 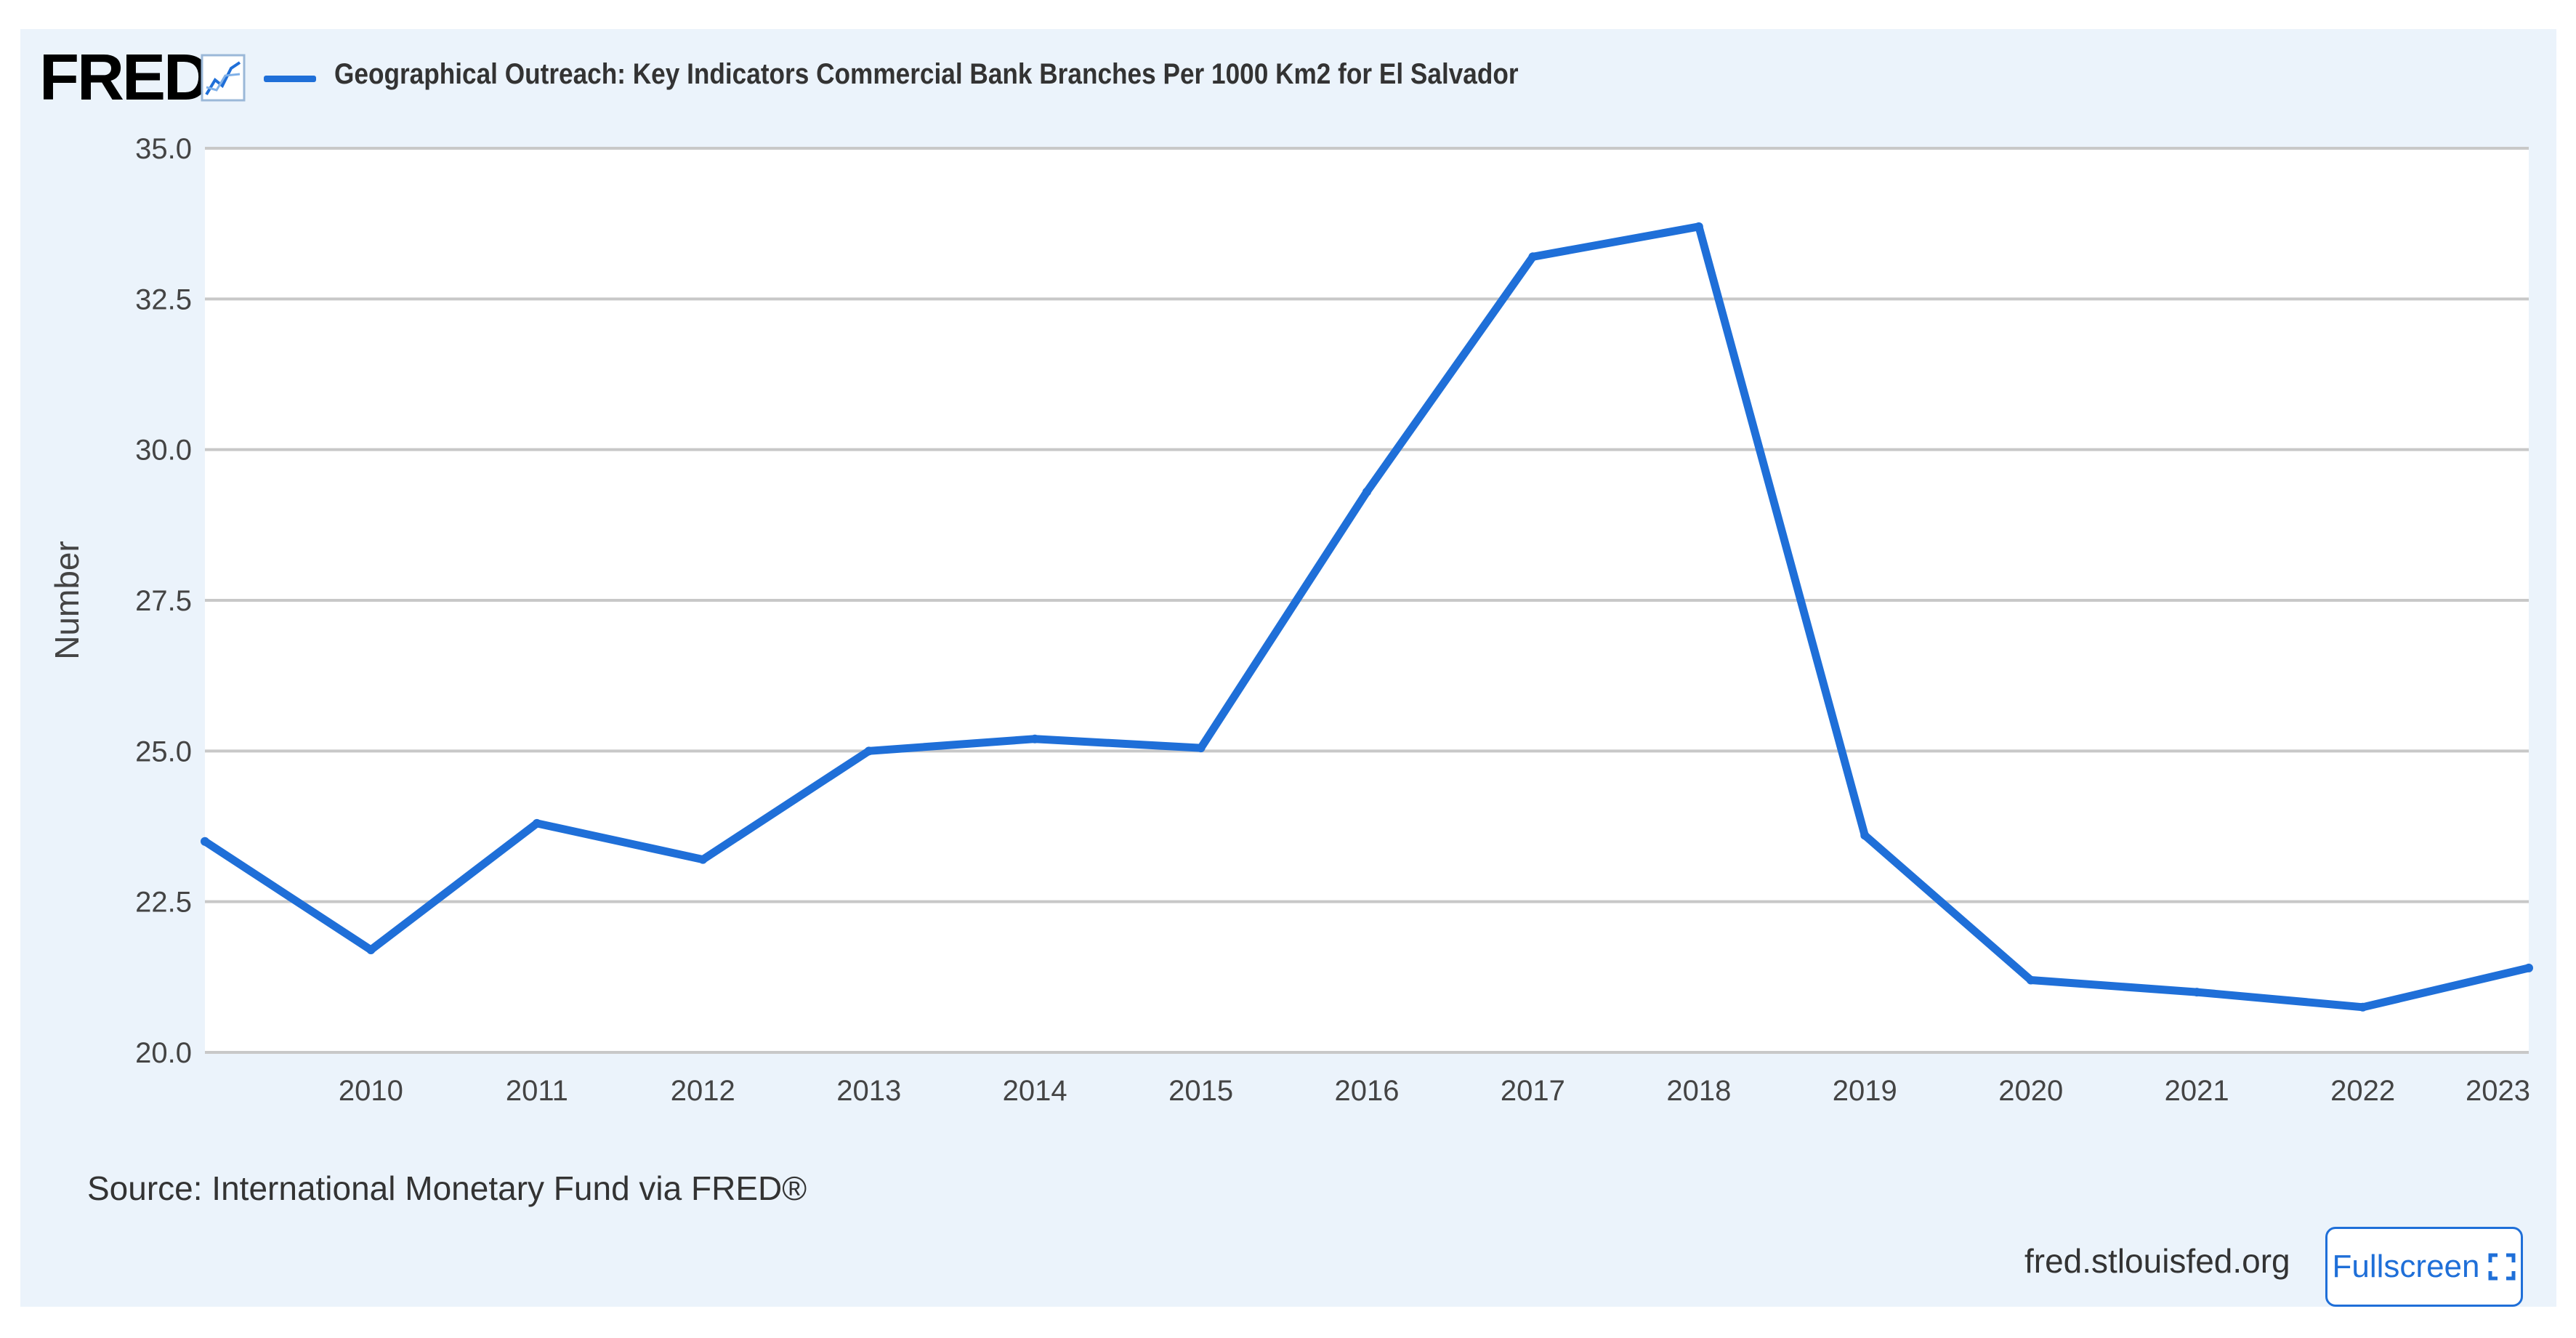 I want to click on x-tick-label: 2015, so click(x=1200, y=1091).